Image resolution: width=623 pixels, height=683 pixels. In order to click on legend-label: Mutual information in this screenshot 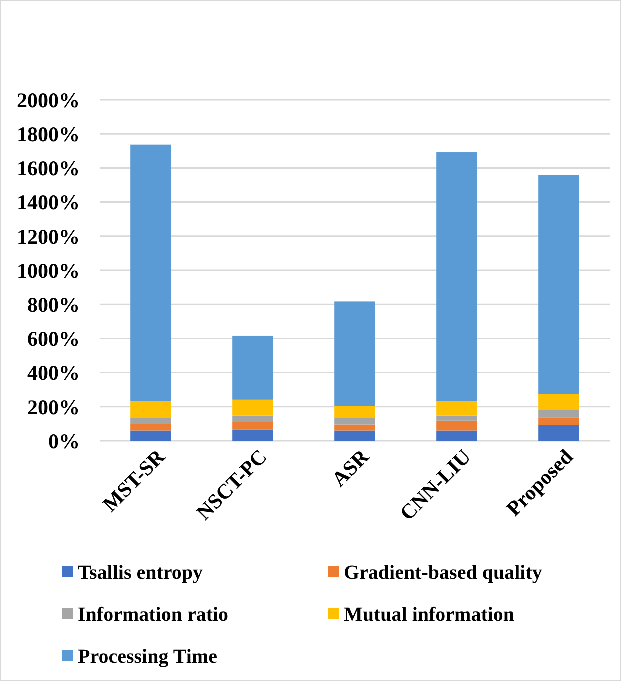, I will do `click(429, 615)`.